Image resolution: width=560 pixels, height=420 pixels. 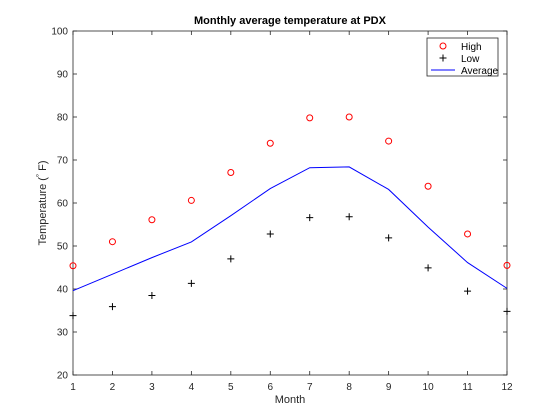 What do you see at coordinates (73, 387) in the screenshot?
I see `x-tick-label: 1` at bounding box center [73, 387].